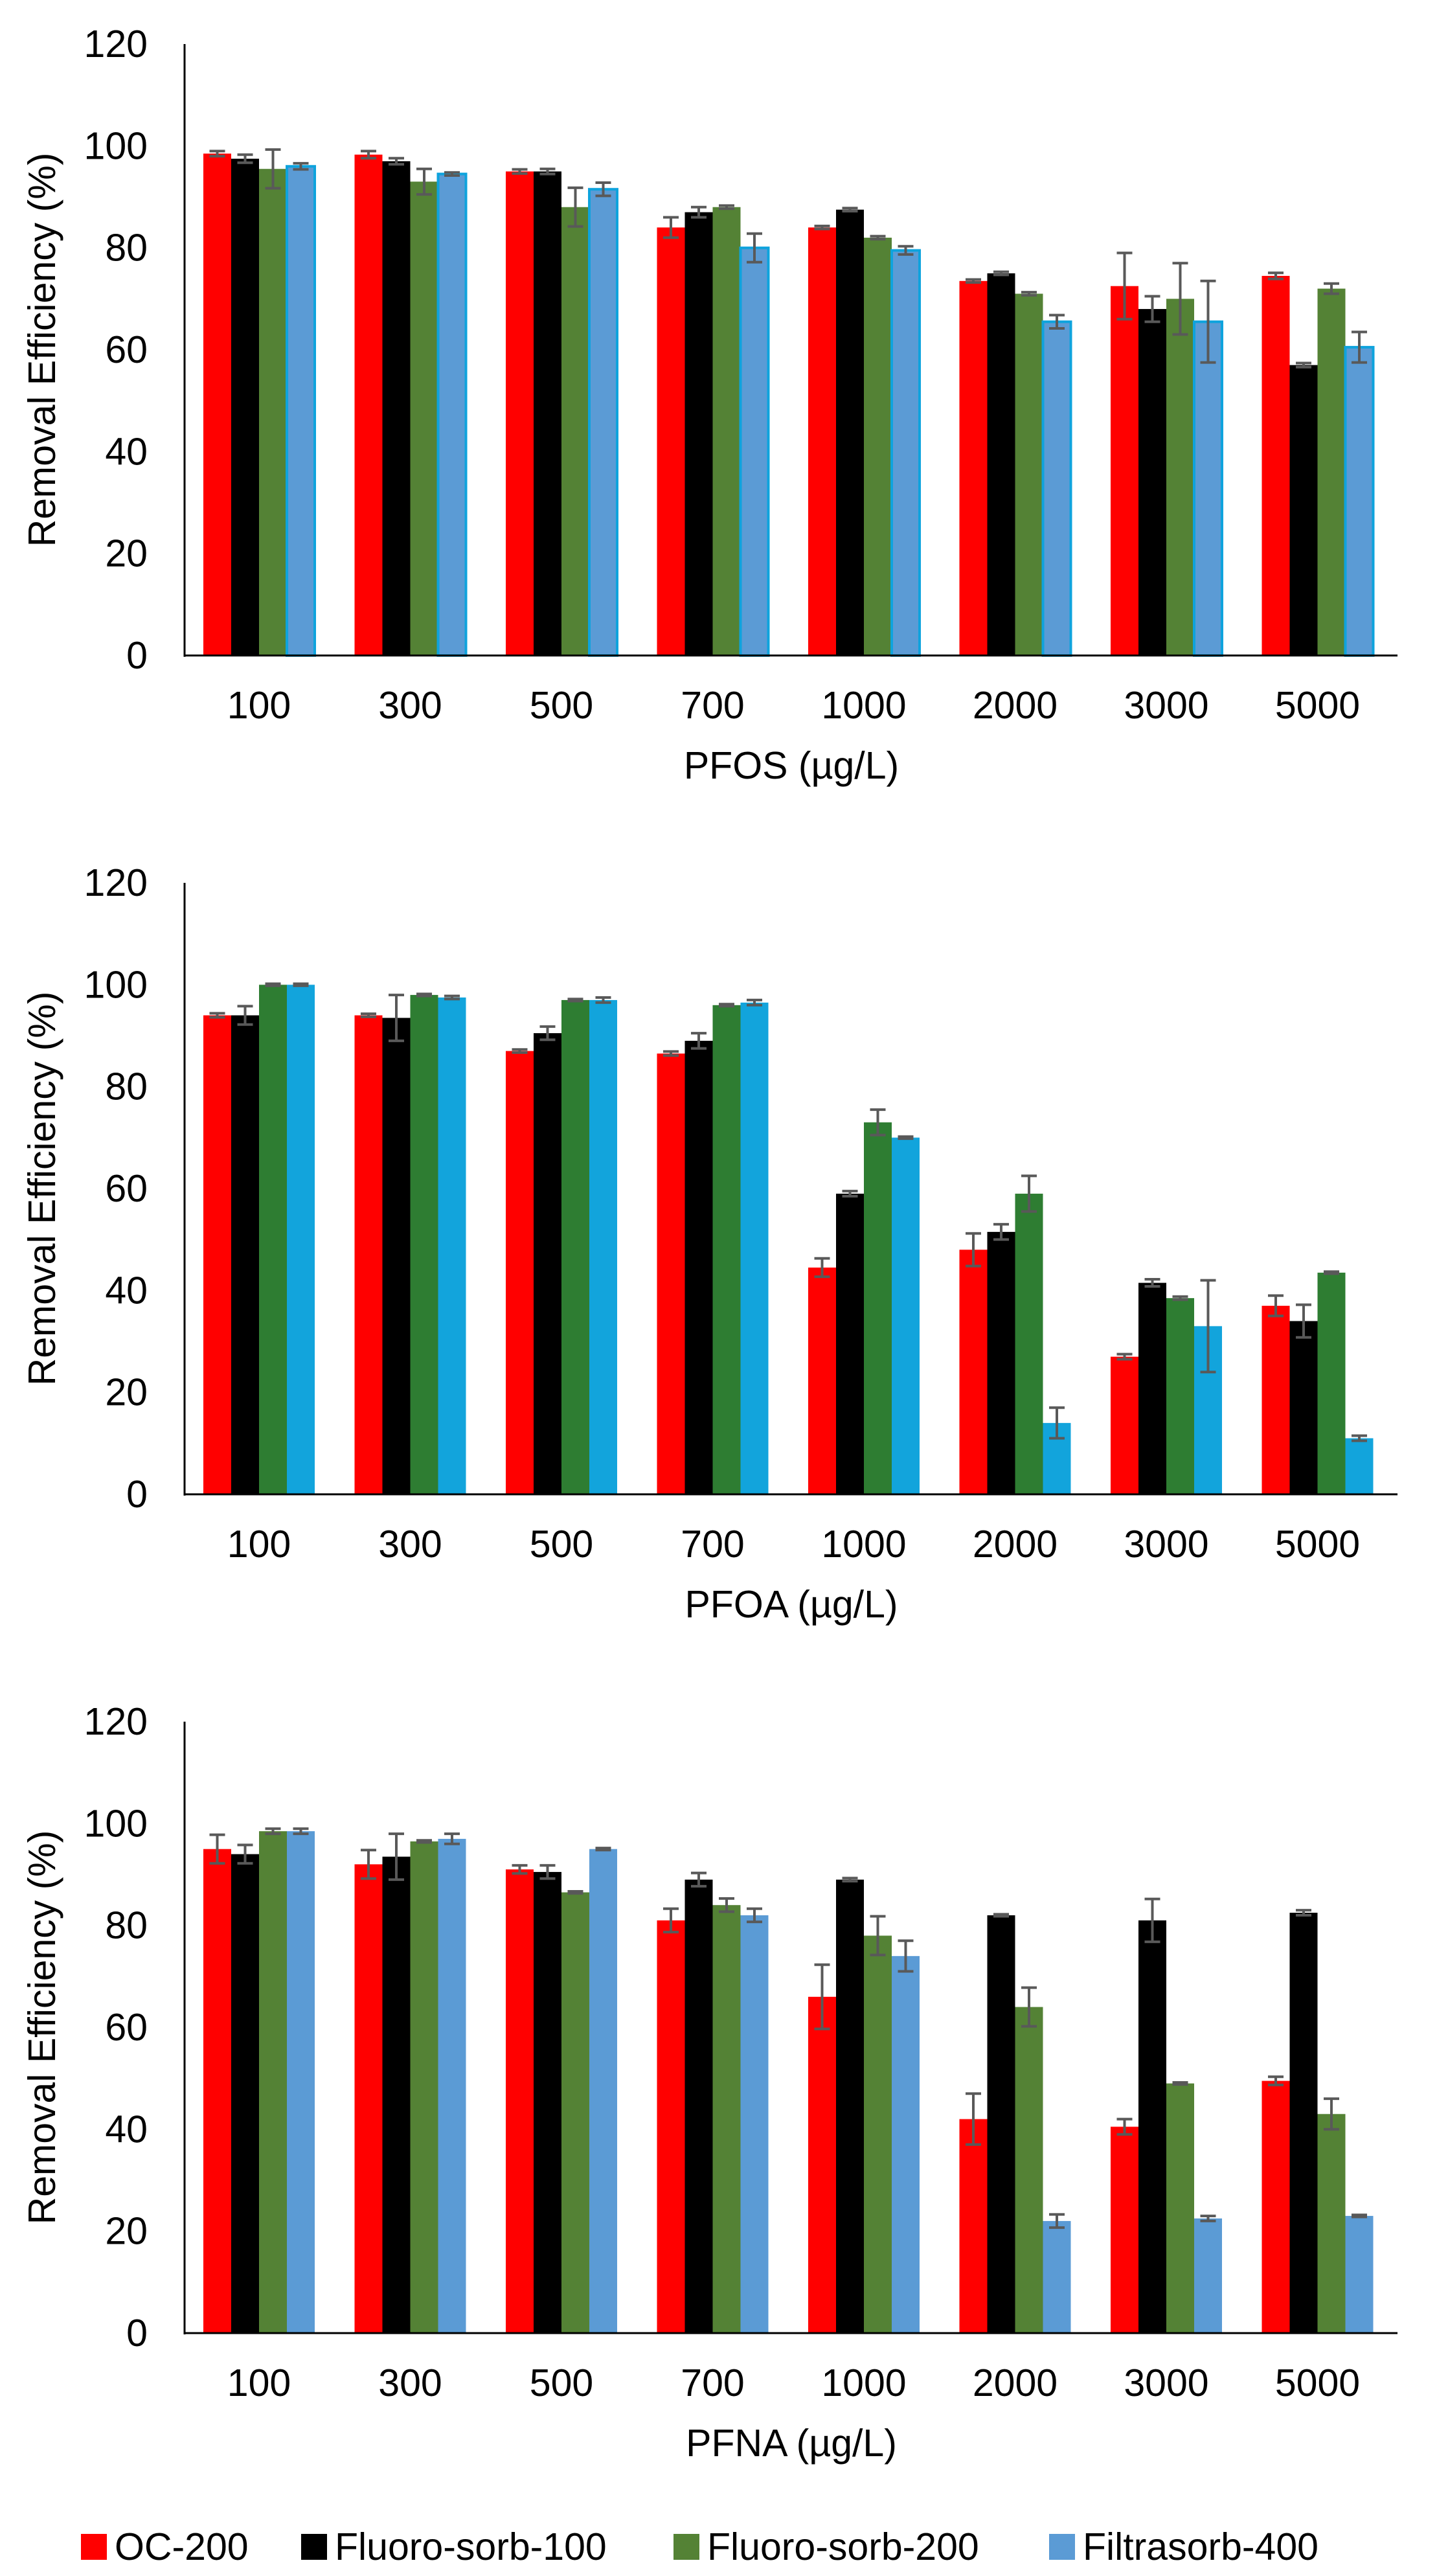  What do you see at coordinates (1057, 2221) in the screenshot?
I see `error-bar-filtrasorb-400-2000` at bounding box center [1057, 2221].